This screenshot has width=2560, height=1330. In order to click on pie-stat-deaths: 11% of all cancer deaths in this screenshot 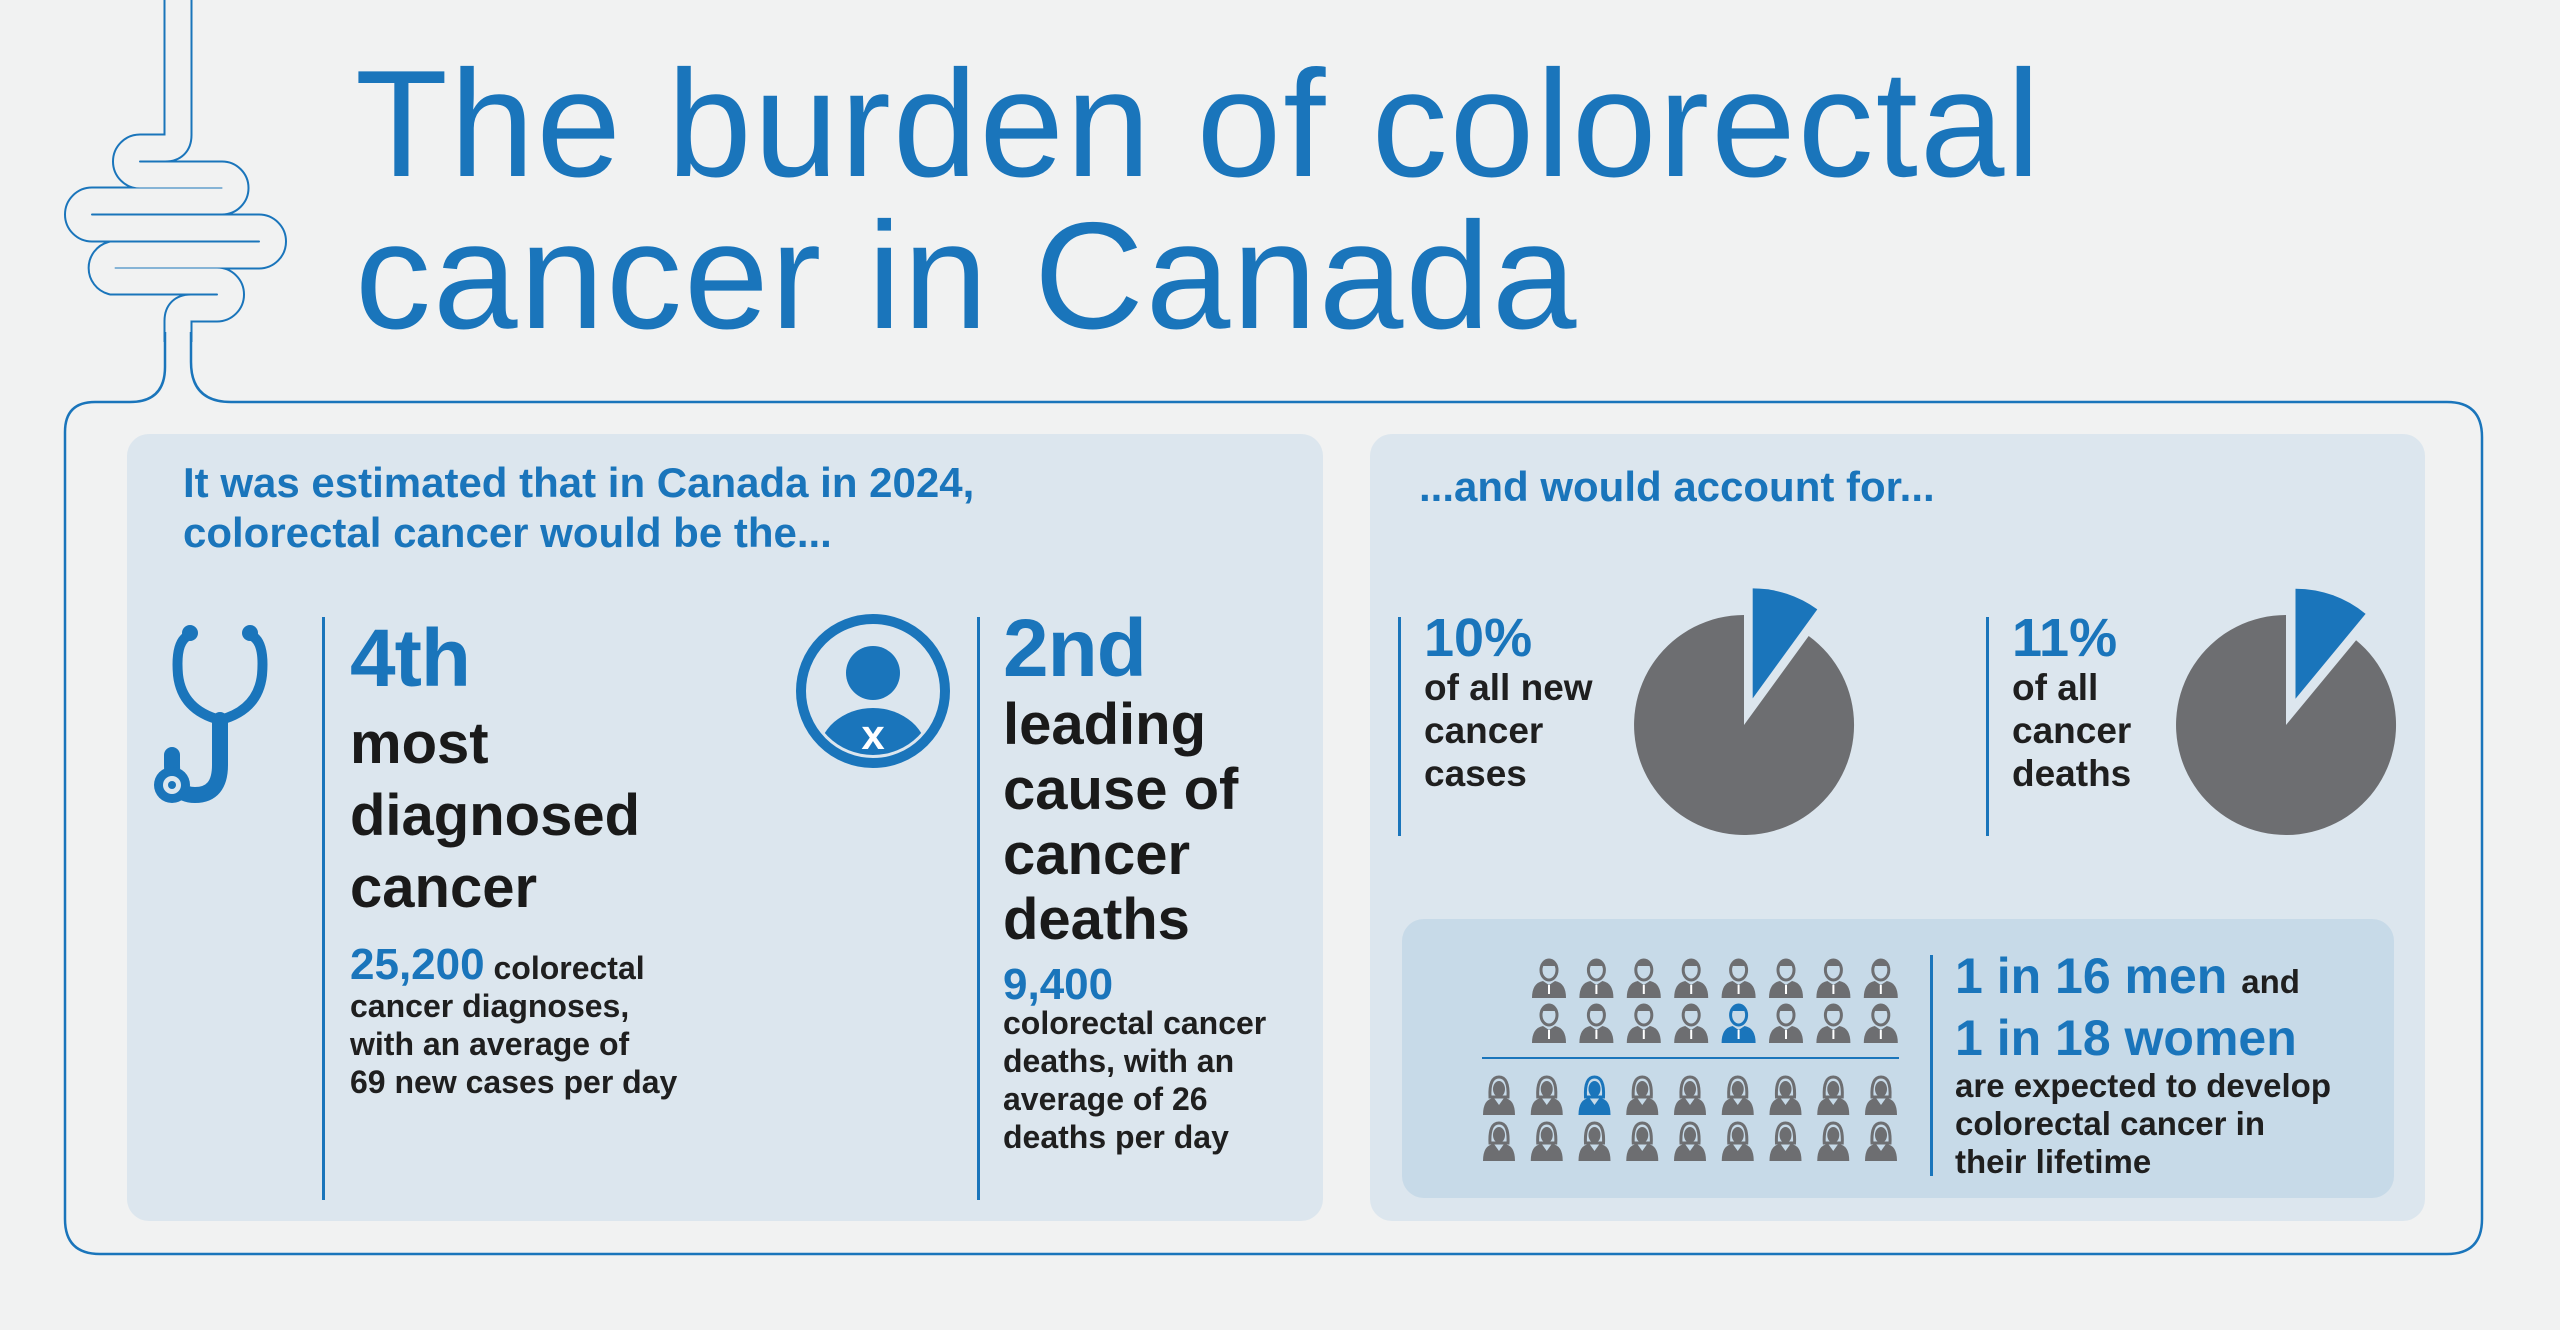, I will do `click(2071, 702)`.